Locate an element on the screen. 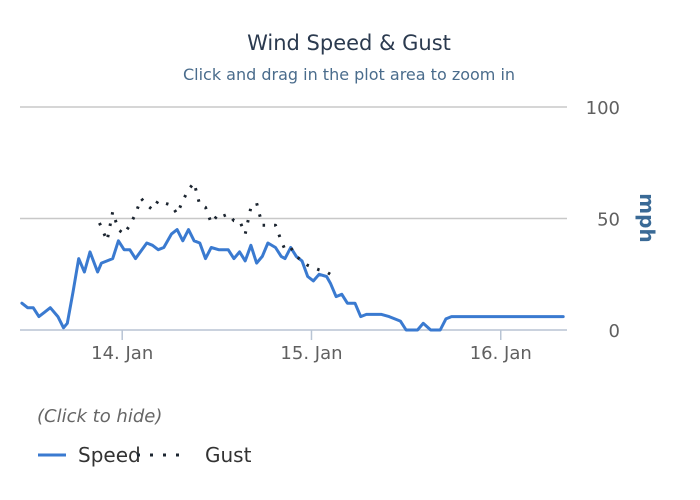  legend-item-gust: Gust is located at coordinates (194, 455).